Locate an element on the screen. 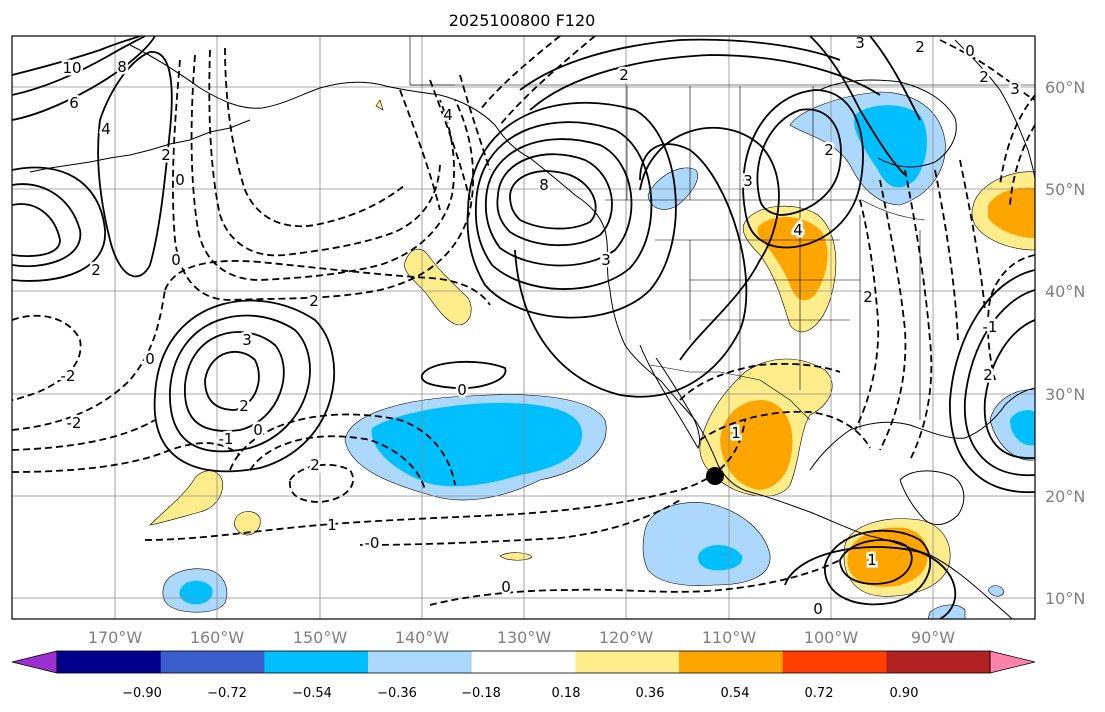  contour-label: -2 is located at coordinates (74, 423).